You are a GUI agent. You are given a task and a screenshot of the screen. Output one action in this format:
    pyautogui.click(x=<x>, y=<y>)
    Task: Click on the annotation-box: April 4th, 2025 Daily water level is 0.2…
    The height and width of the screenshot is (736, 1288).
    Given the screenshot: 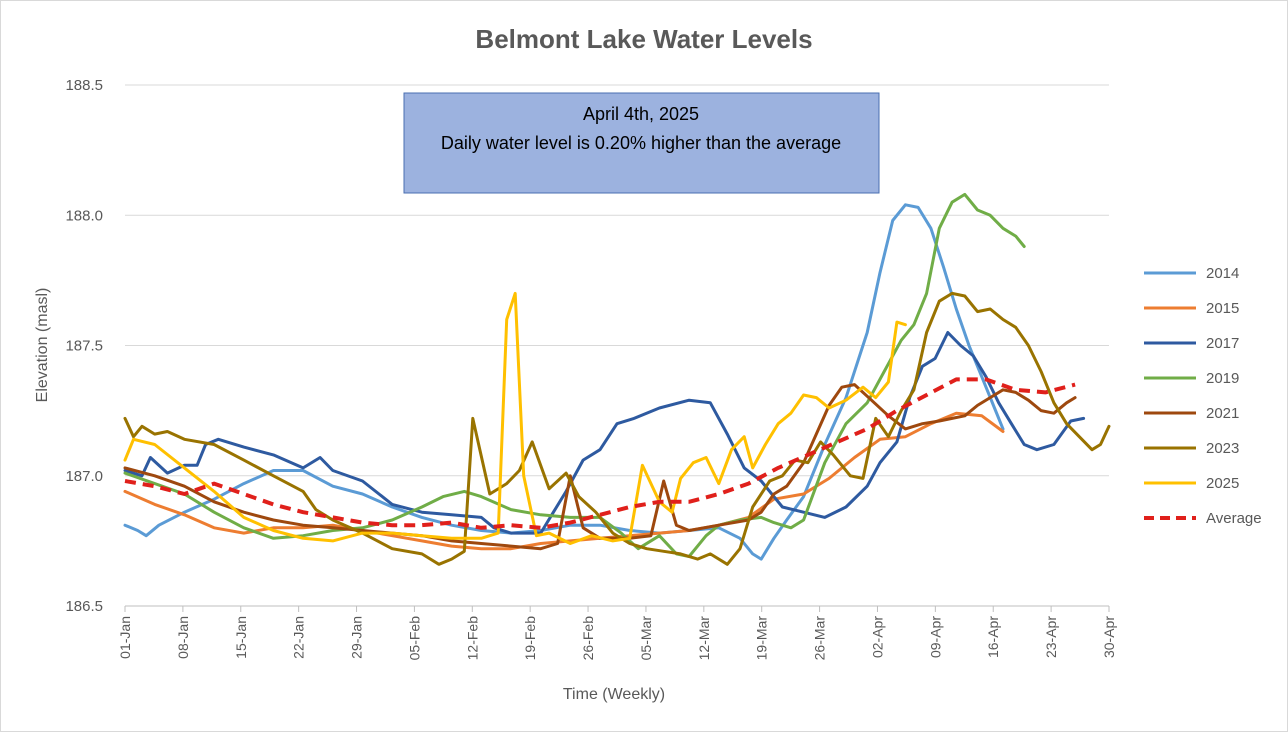 What is the action you would take?
    pyautogui.click(x=641, y=143)
    